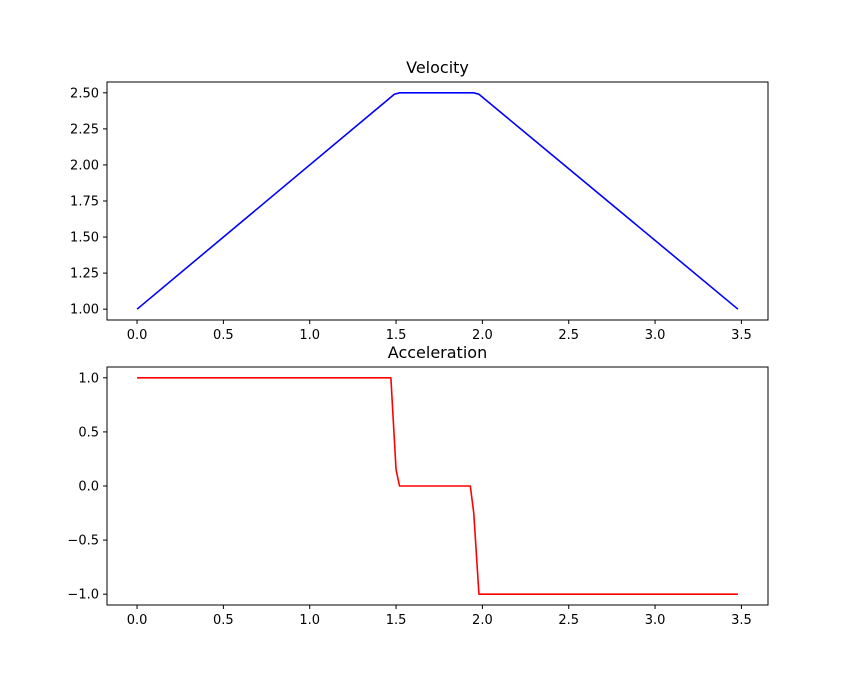  What do you see at coordinates (482, 620) in the screenshot?
I see `acceleration-x-tick-label: 2.0` at bounding box center [482, 620].